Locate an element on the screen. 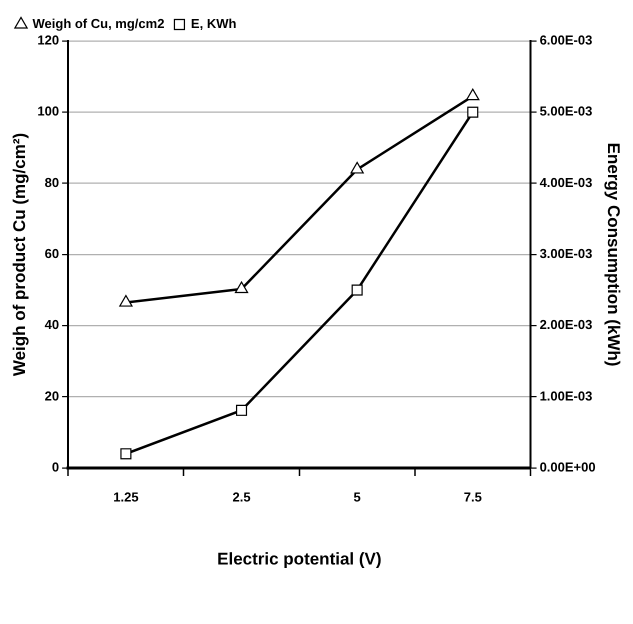 The height and width of the screenshot is (624, 633). x-tick-label: 5 is located at coordinates (357, 496).